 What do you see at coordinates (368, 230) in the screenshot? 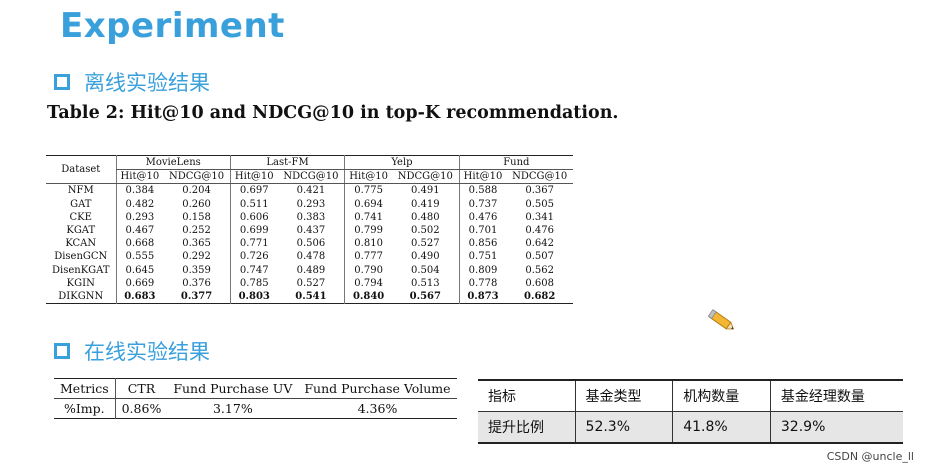
I see `score-cell: 0.799` at bounding box center [368, 230].